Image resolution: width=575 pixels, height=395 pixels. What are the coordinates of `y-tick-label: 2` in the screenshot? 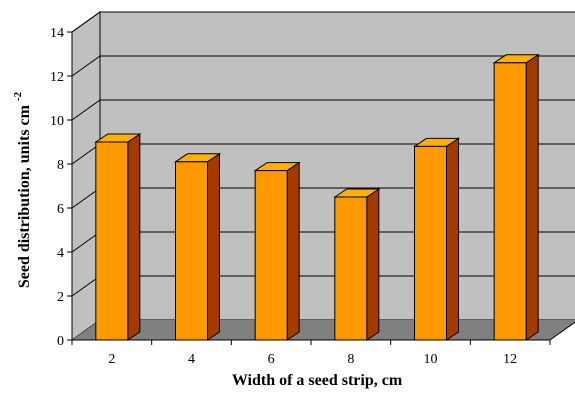 It's located at (60, 297).